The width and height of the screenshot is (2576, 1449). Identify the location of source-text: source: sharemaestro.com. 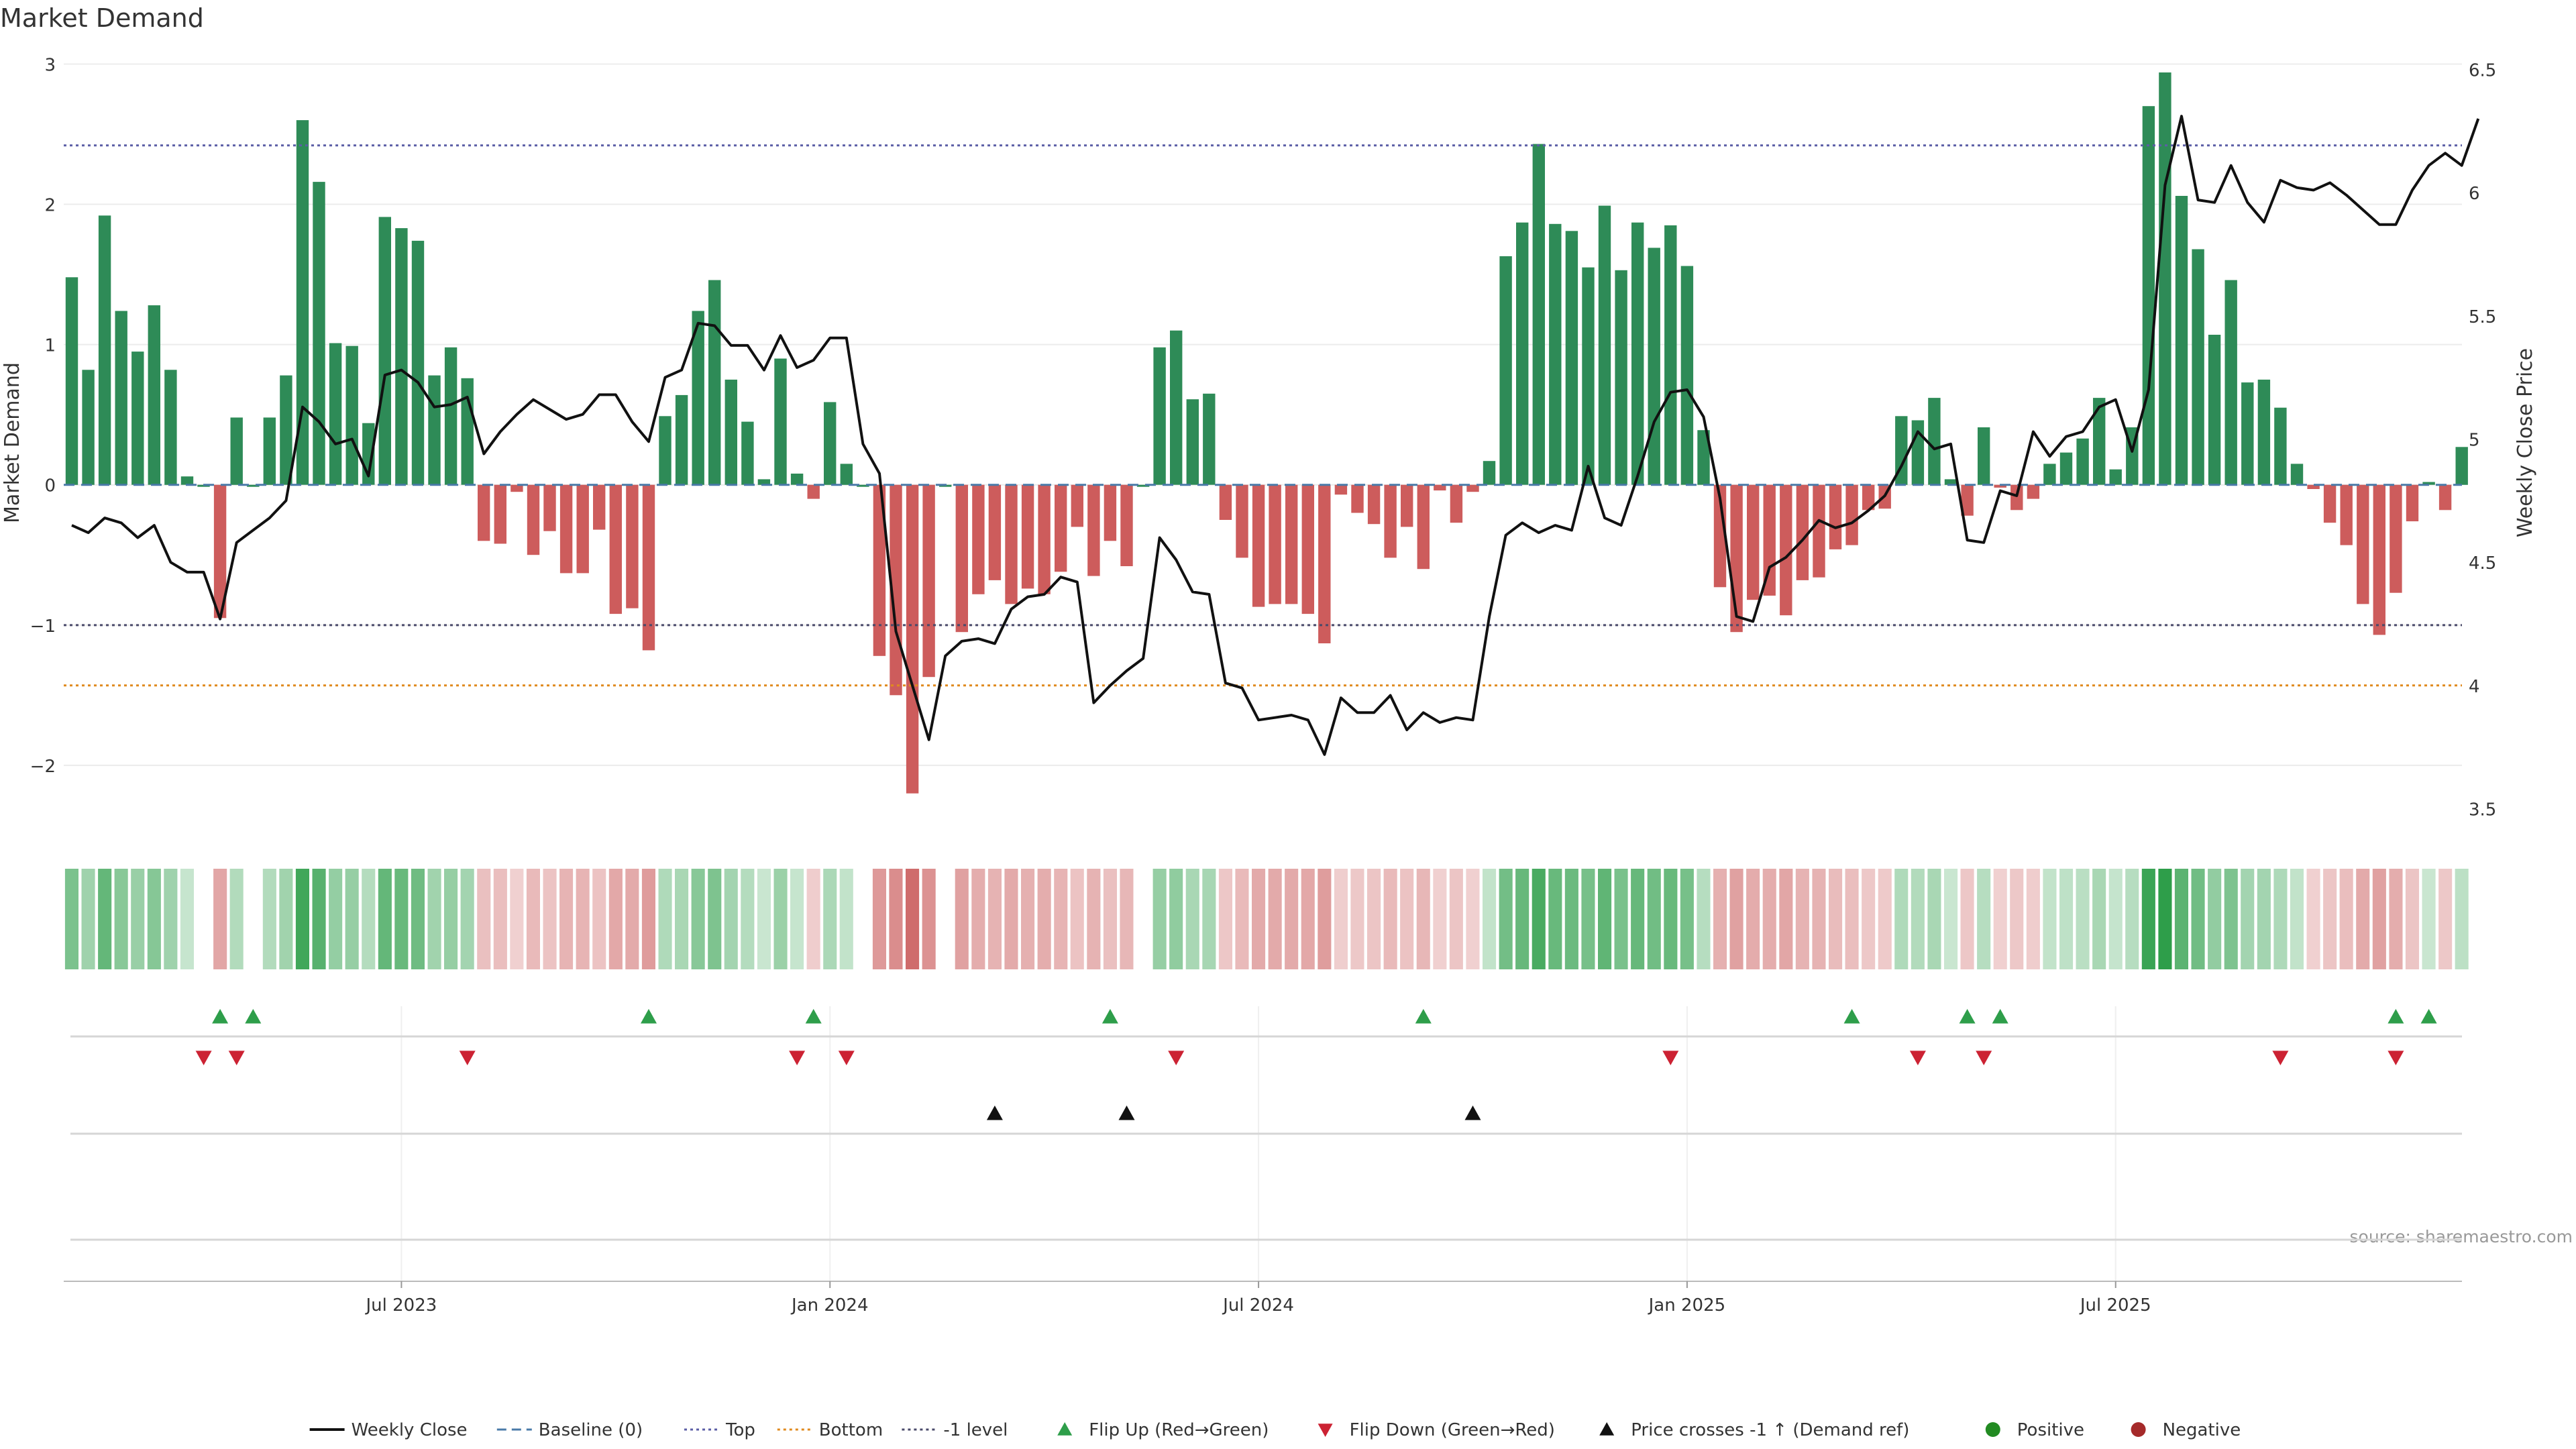
(2461, 1236).